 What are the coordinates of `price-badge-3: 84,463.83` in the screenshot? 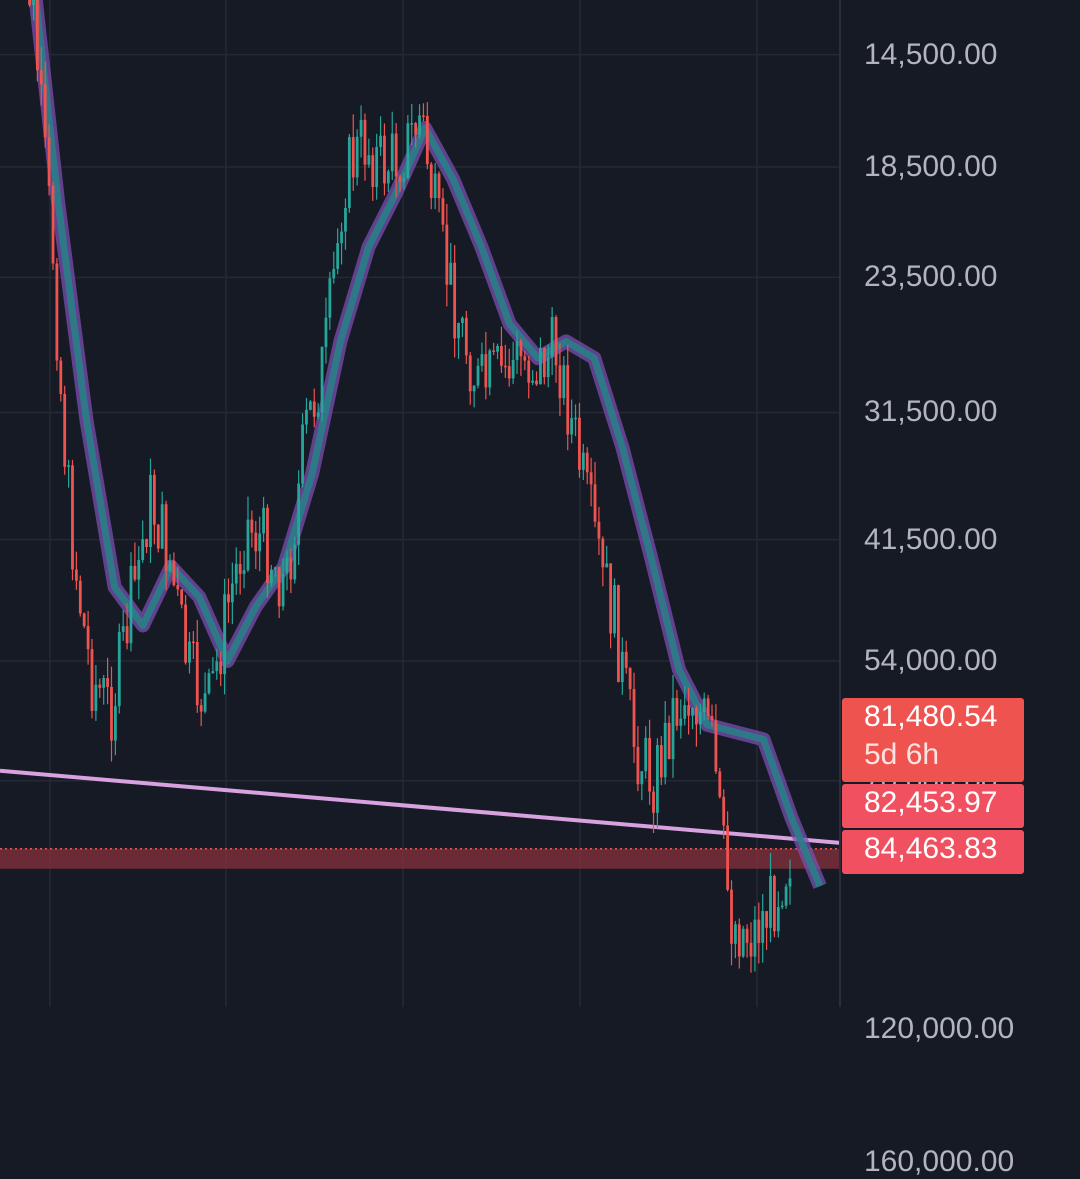 It's located at (933, 852).